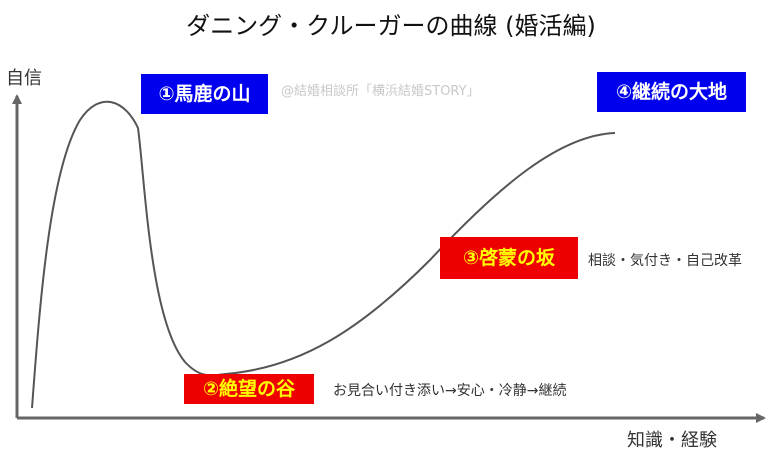 This screenshot has height=461, width=782. Describe the element at coordinates (450, 391) in the screenshot. I see `stage2-note: お見合い付き添い→安心・冷静→継続` at that location.